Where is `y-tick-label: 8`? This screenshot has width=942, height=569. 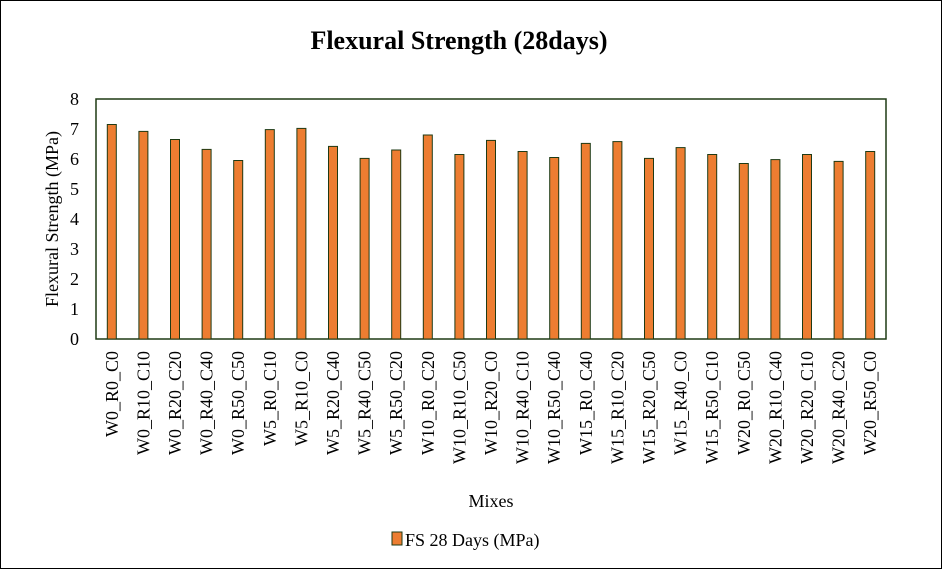 y-tick-label: 8 is located at coordinates (74, 99).